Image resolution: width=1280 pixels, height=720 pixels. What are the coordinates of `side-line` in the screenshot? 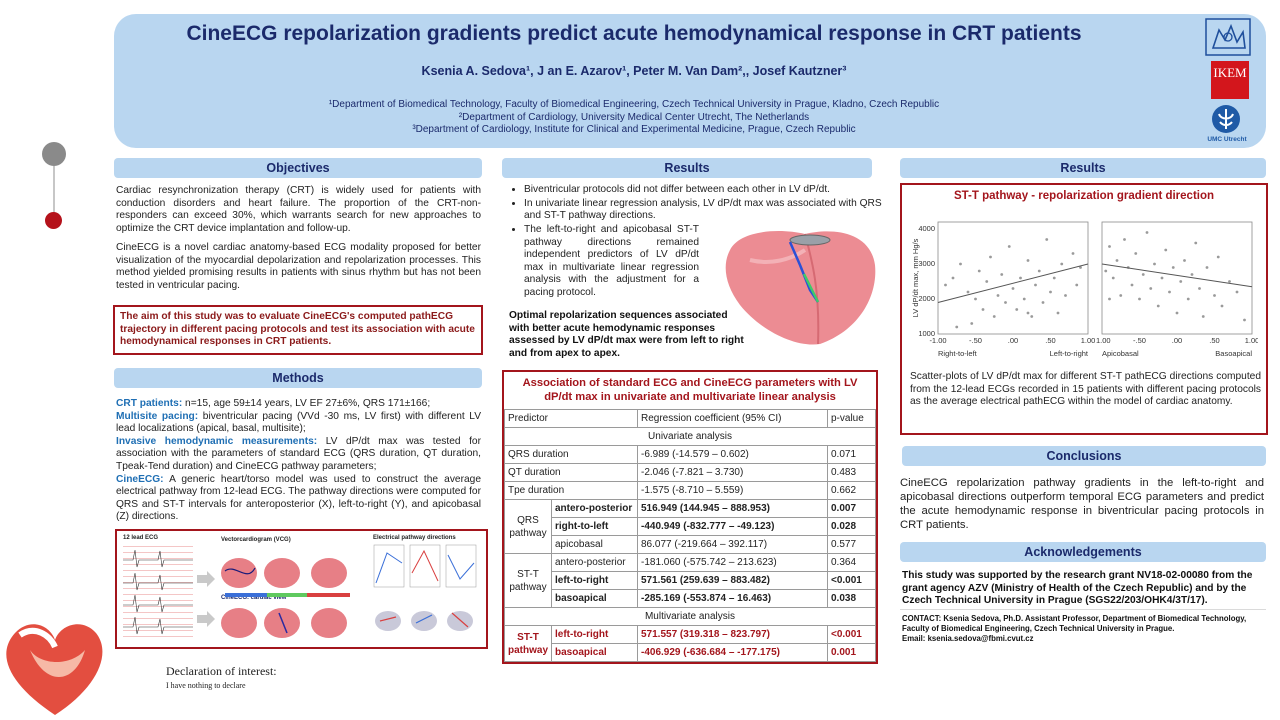 It's located at (54, 190).